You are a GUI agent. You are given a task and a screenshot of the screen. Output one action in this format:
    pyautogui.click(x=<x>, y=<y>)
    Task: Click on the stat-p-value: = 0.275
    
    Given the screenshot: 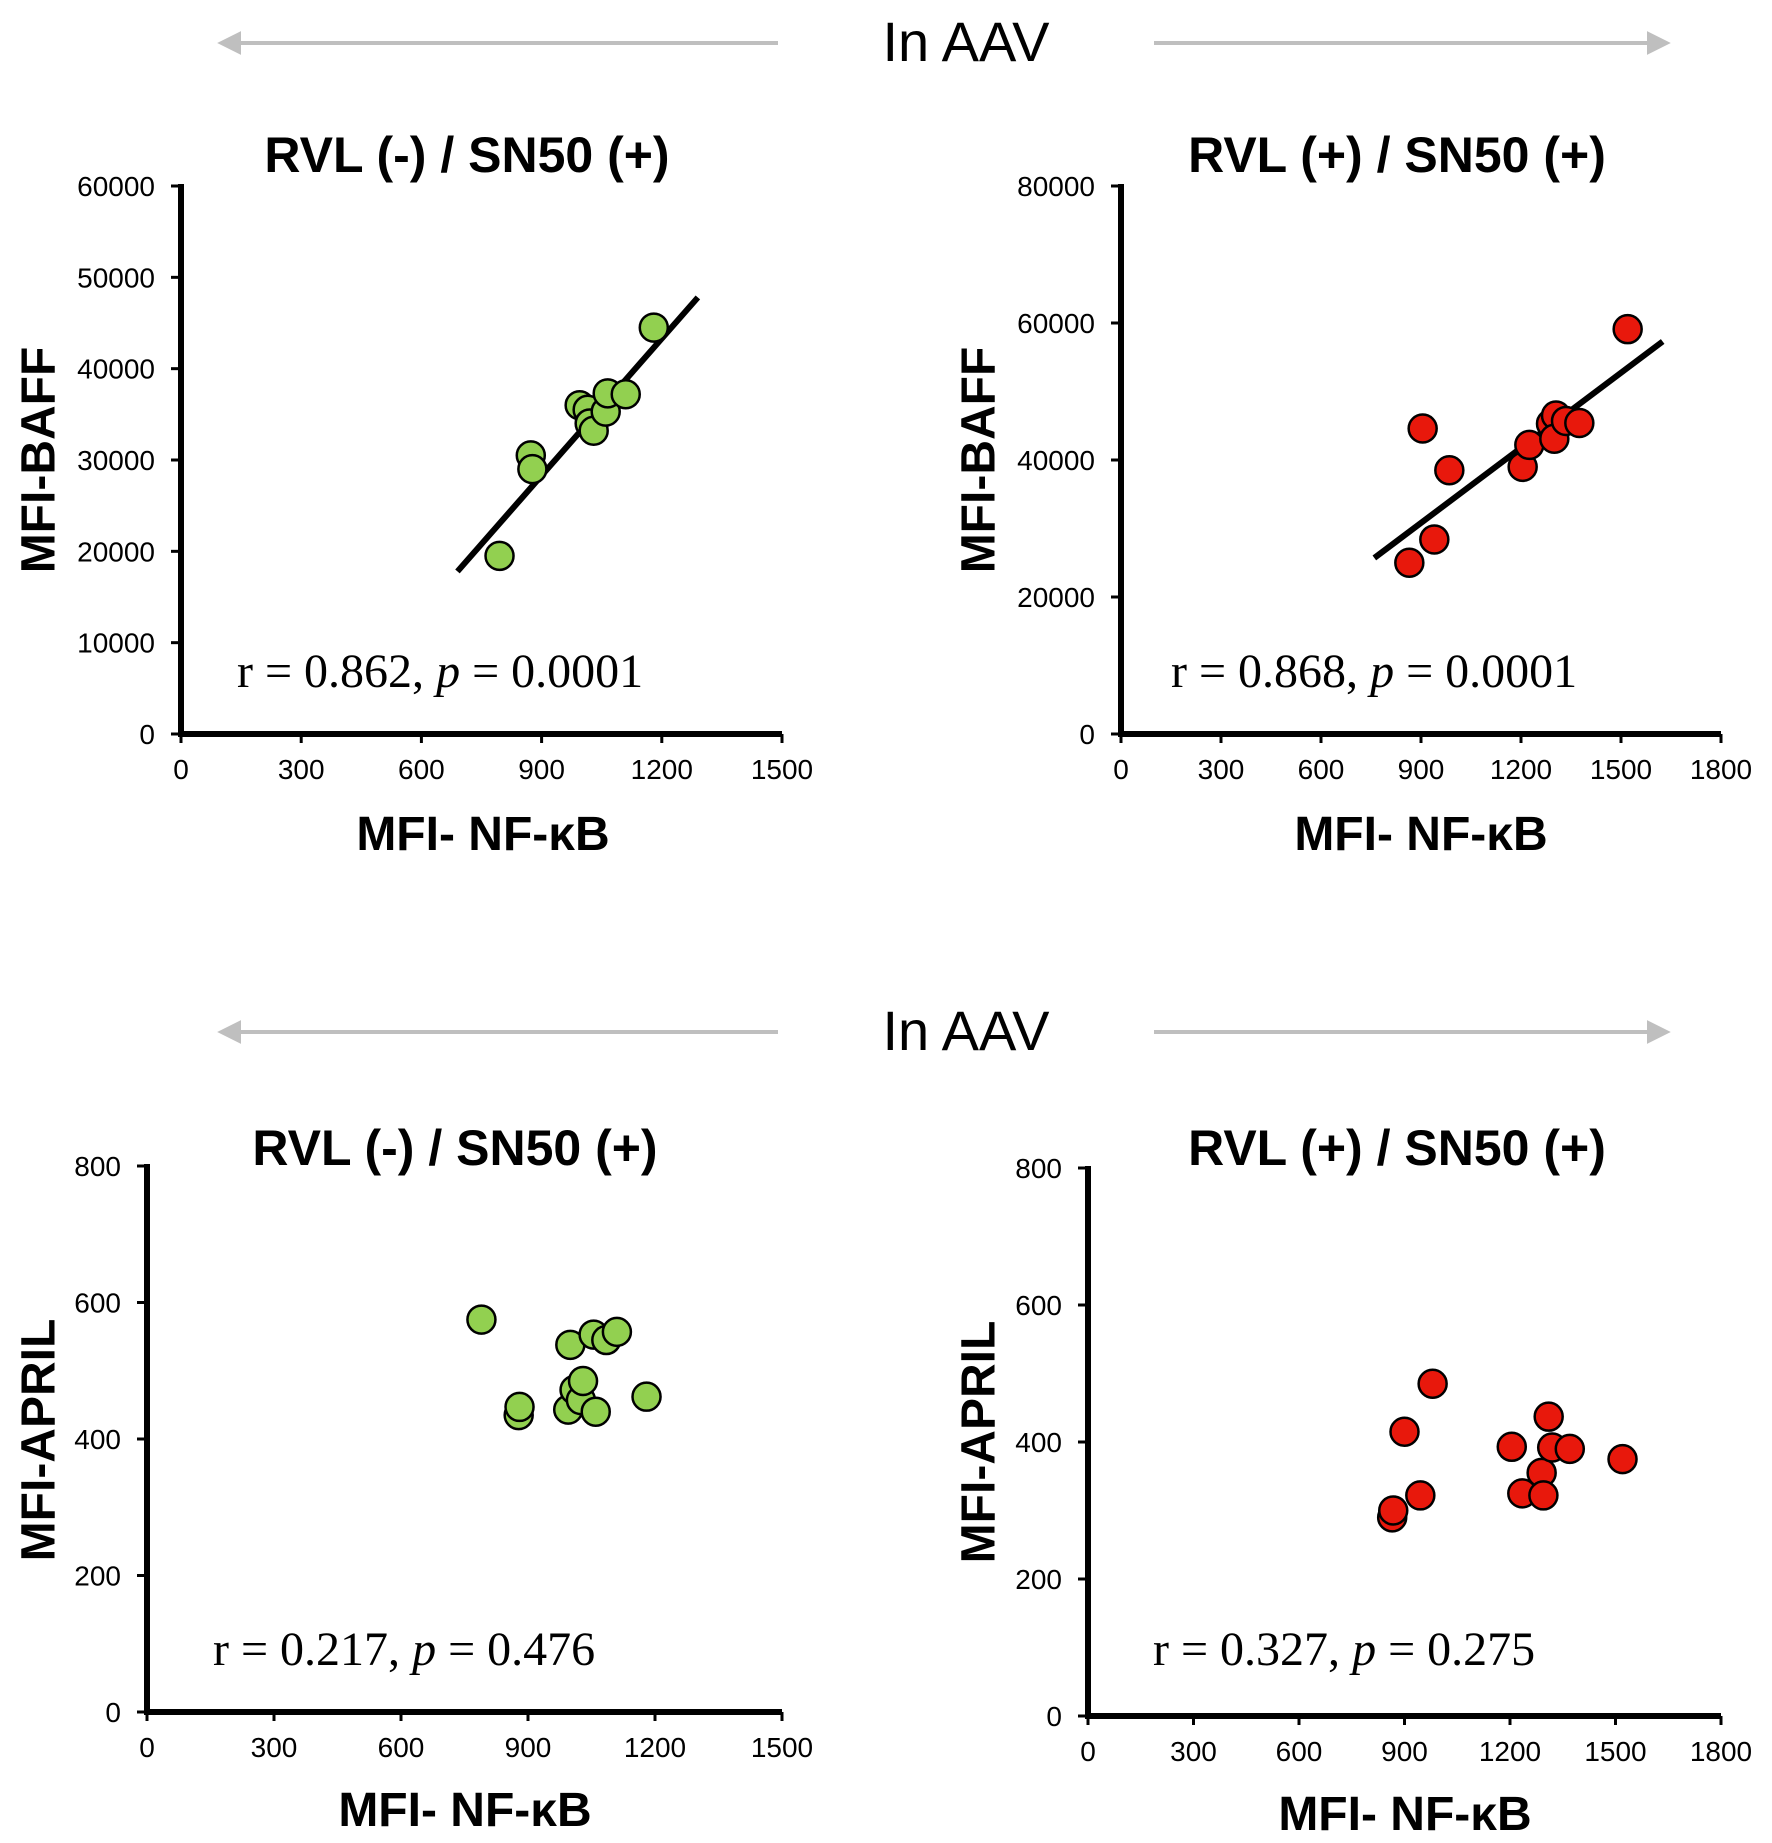 What is the action you would take?
    pyautogui.click(x=1455, y=1649)
    